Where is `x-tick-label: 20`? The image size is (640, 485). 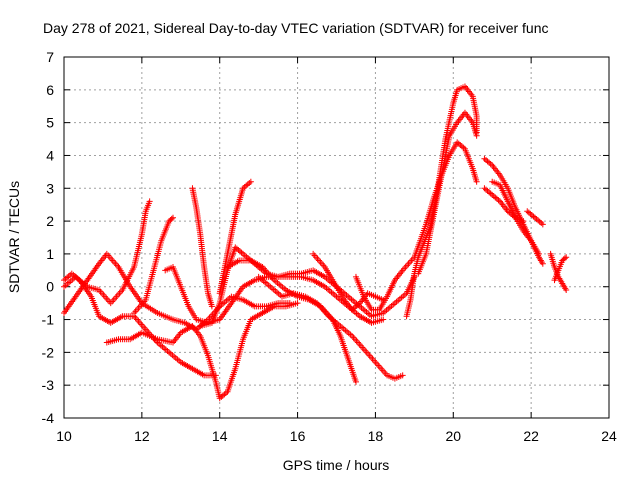 x-tick-label: 20 is located at coordinates (453, 436).